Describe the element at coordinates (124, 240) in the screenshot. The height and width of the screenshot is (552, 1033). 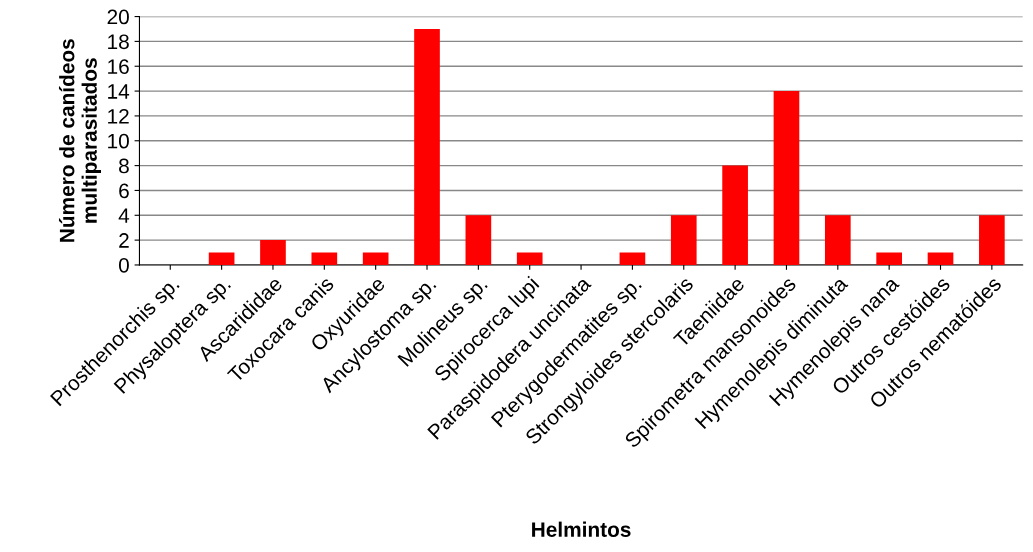
I see `y-tick-label: 2` at that location.